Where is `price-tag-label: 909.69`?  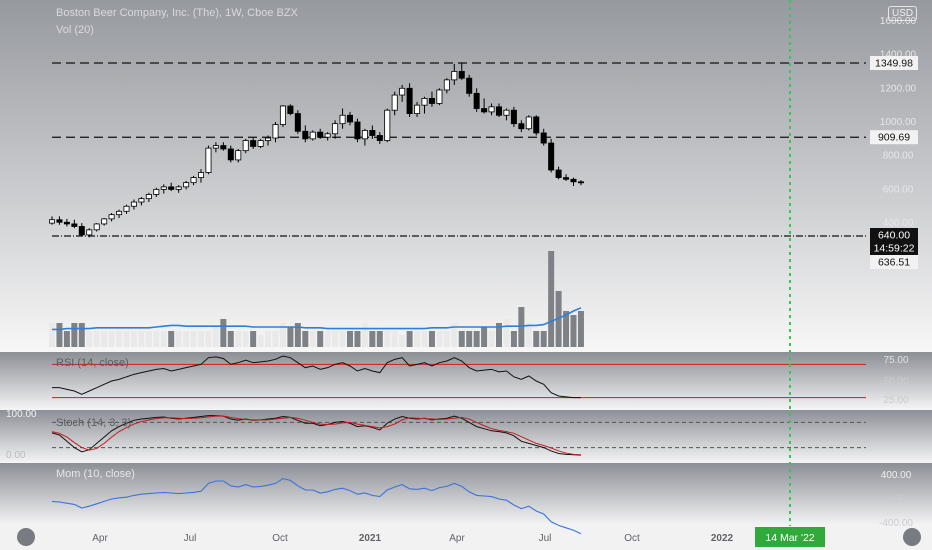
price-tag-label: 909.69 is located at coordinates (894, 138).